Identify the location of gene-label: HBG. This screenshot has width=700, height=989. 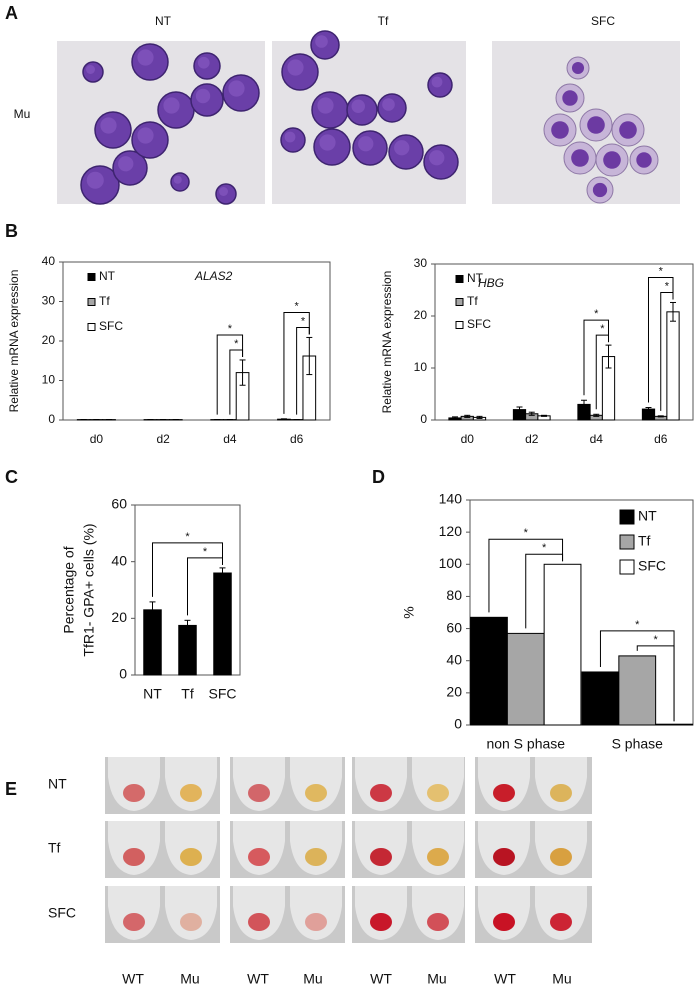
(491, 283).